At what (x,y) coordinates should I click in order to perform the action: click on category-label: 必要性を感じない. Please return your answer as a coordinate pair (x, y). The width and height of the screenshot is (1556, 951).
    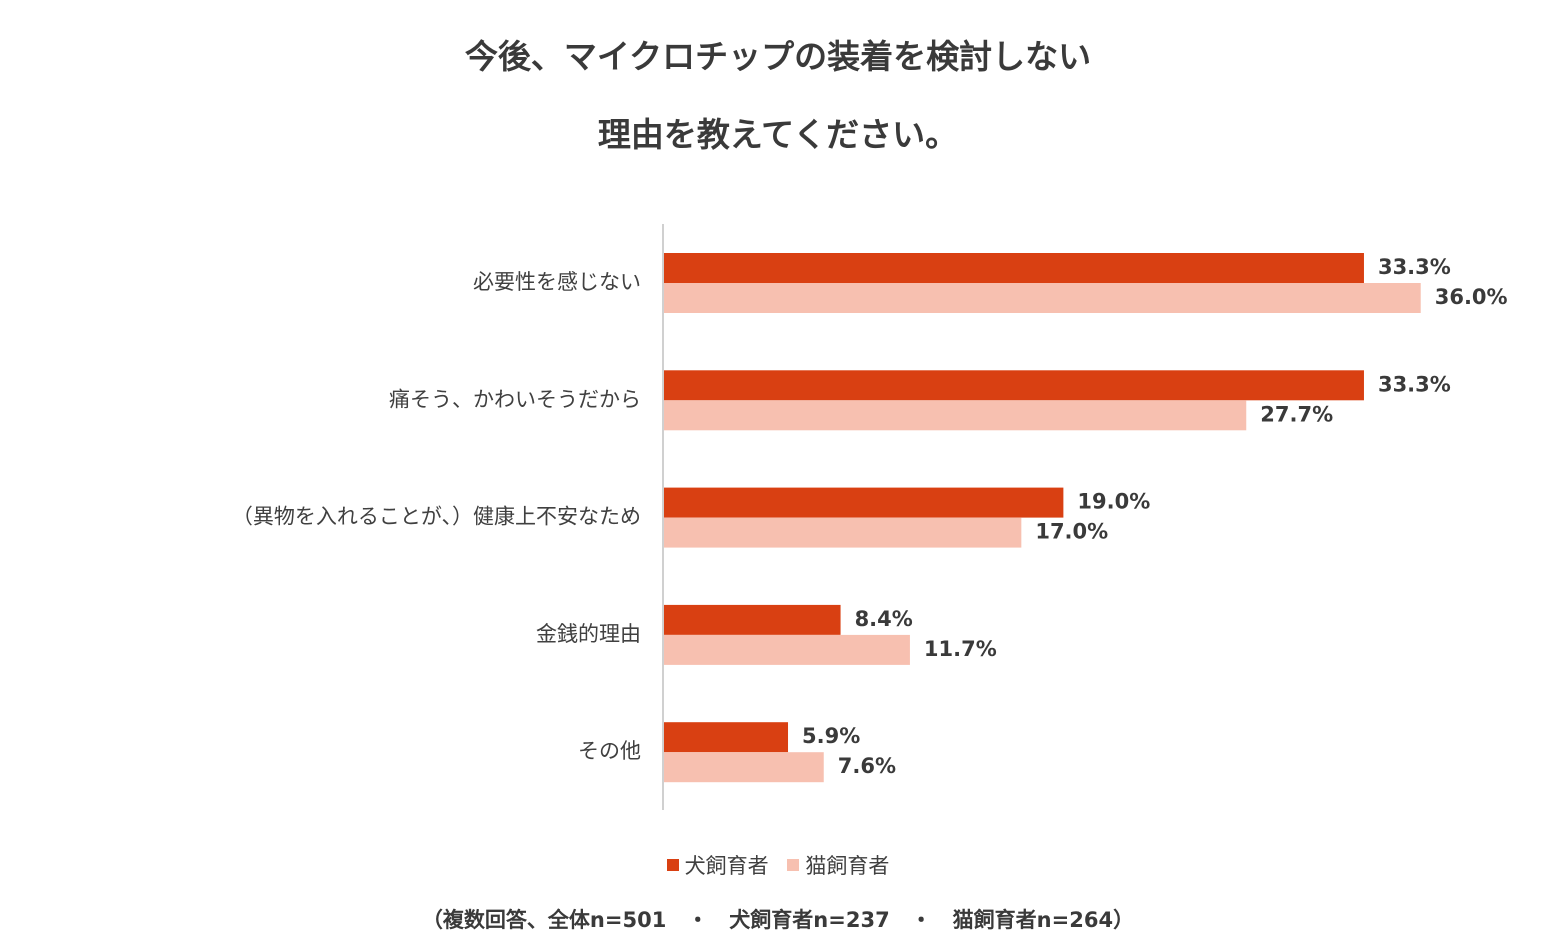
    Looking at the image, I should click on (557, 282).